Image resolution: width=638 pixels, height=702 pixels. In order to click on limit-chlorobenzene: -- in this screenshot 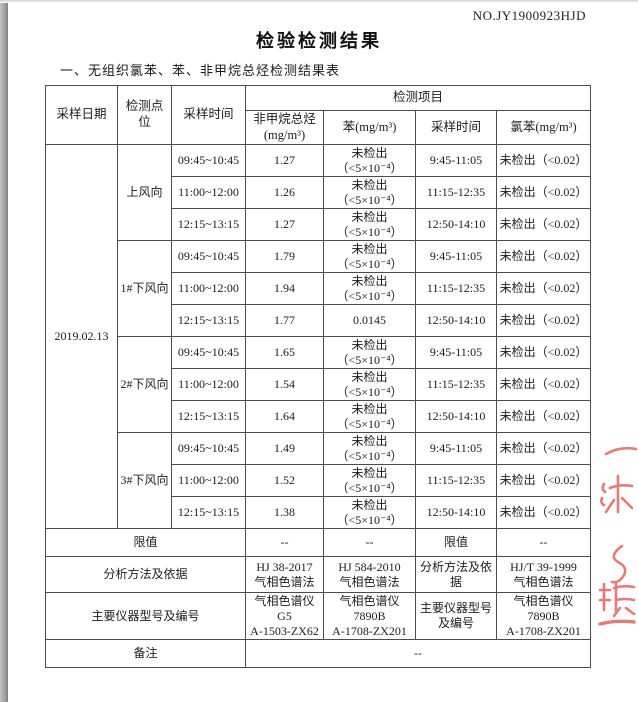, I will do `click(543, 542)`.